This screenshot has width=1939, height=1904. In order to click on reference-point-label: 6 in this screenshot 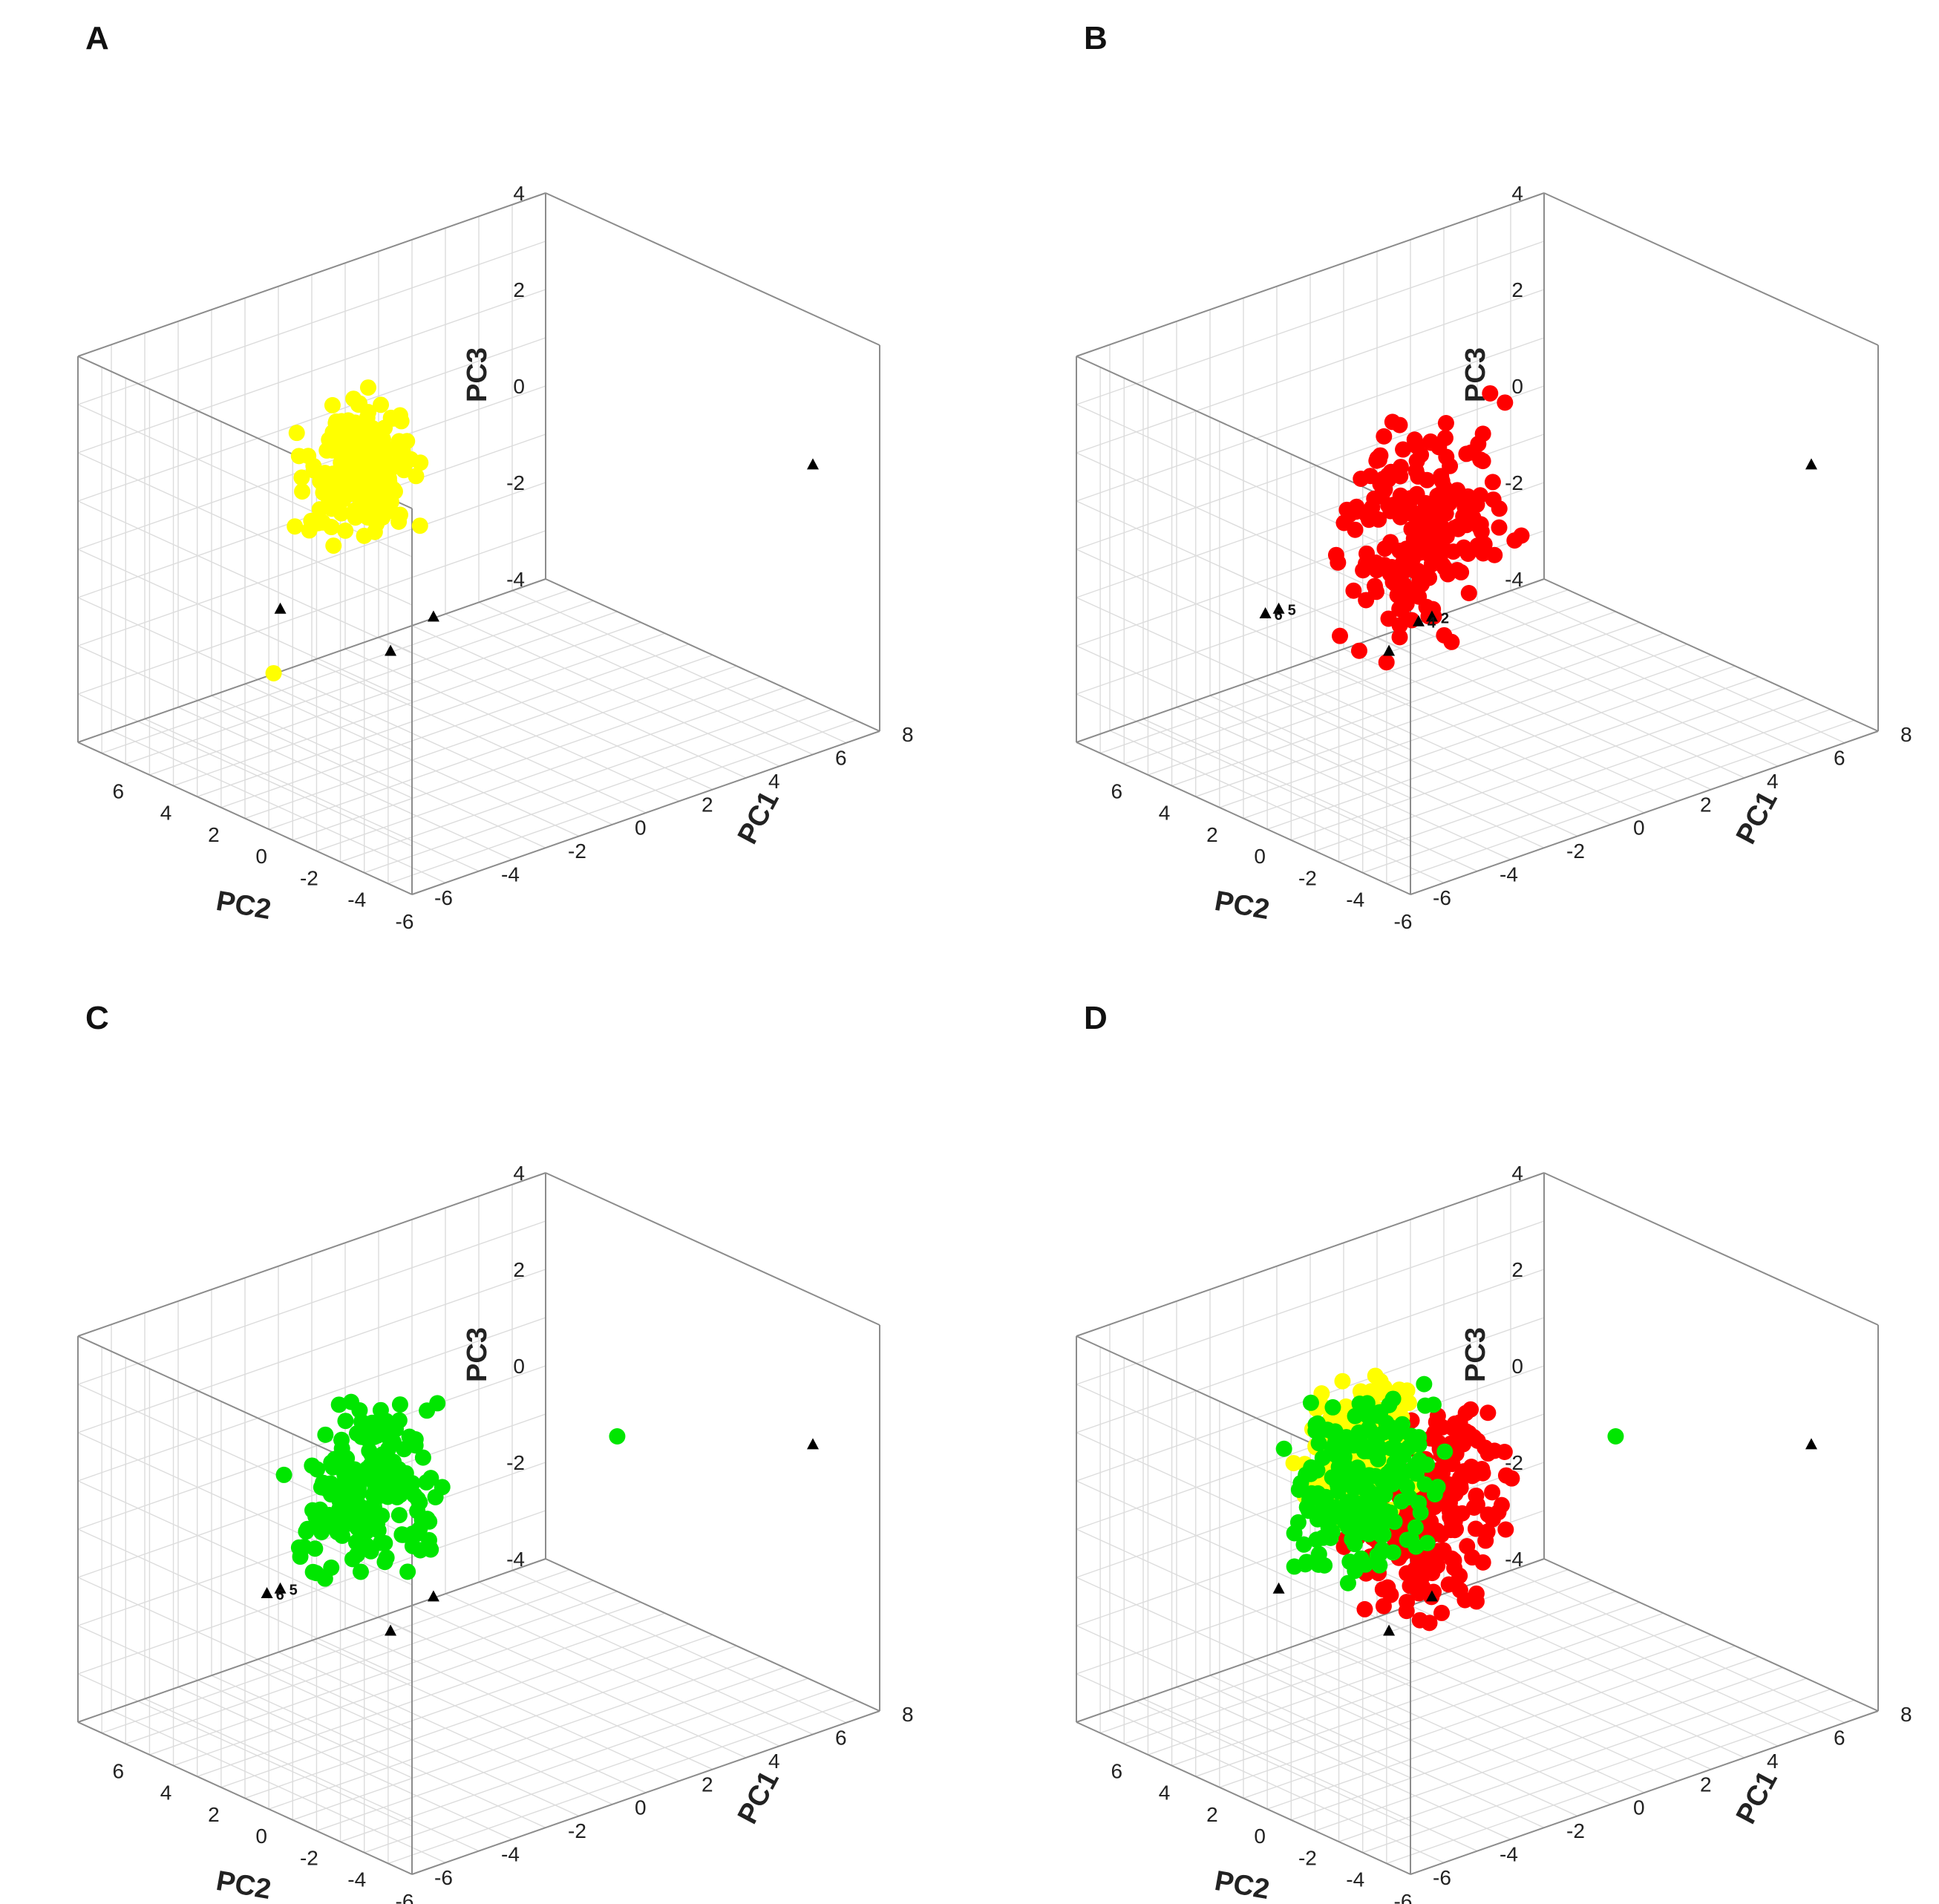, I will do `click(280, 1595)`.